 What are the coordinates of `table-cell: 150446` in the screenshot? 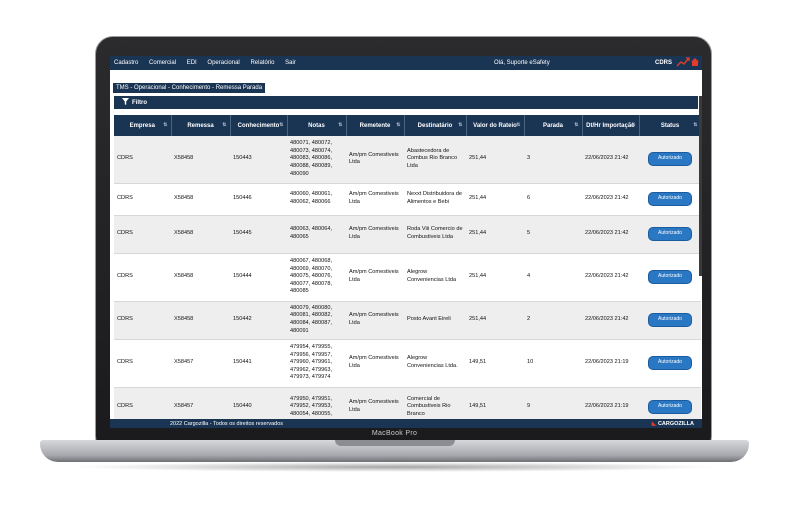 It's located at (258, 199).